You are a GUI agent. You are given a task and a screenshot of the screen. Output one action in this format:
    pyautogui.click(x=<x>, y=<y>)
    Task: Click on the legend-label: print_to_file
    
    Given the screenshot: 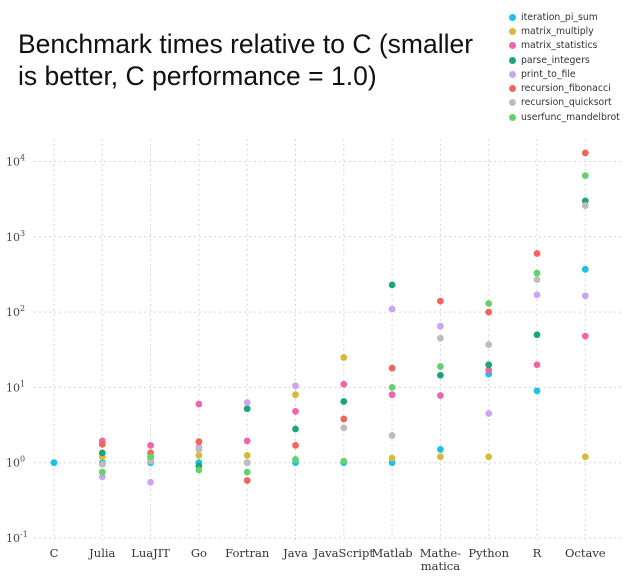 What is the action you would take?
    pyautogui.click(x=548, y=74)
    